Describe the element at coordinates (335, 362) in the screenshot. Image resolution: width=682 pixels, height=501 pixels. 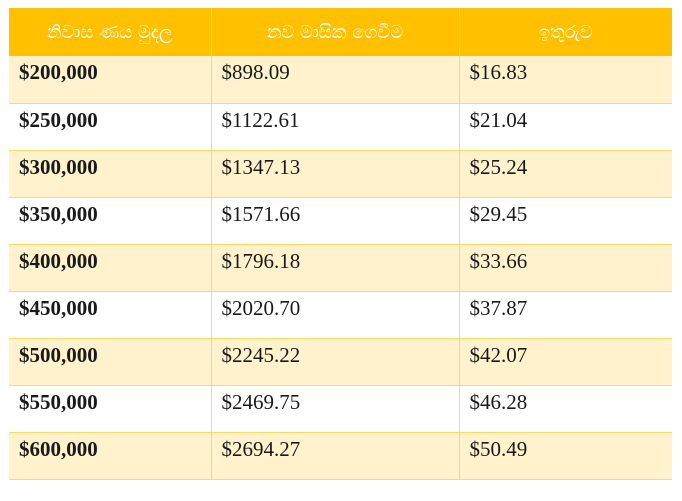
I see `monthly-payment-cell: $2245.22` at that location.